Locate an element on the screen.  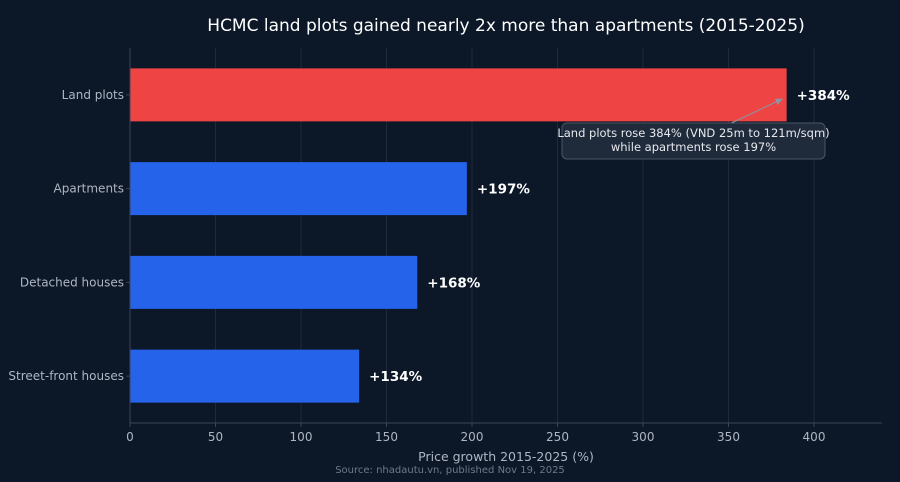
annotation-text: while apartments rose 197% is located at coordinates (693, 147).